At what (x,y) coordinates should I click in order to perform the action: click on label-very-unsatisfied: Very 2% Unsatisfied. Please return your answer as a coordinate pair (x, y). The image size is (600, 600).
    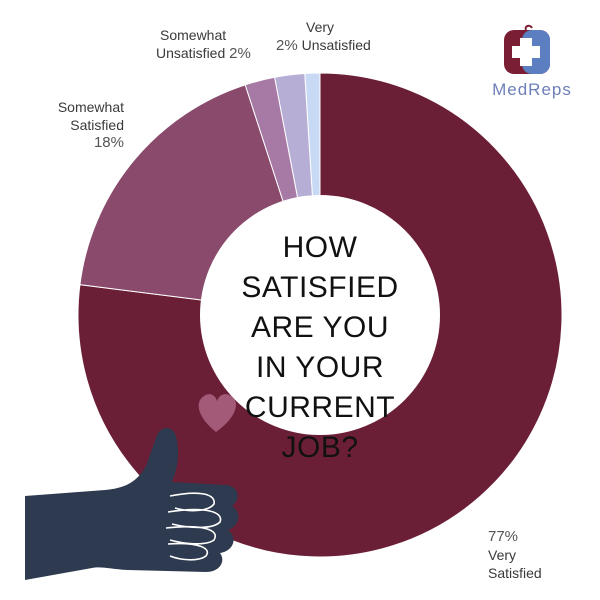
    Looking at the image, I should click on (323, 36).